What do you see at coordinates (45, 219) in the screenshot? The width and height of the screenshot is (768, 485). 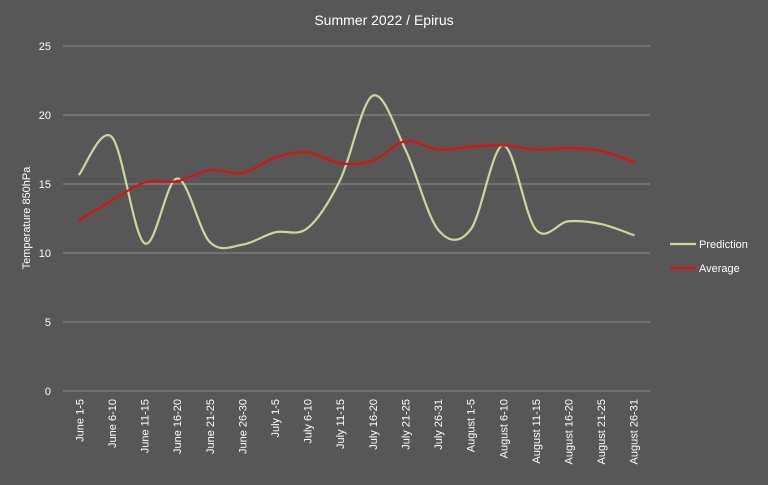 I see `y-tick-labels: 0 5 10 15 20 25` at bounding box center [45, 219].